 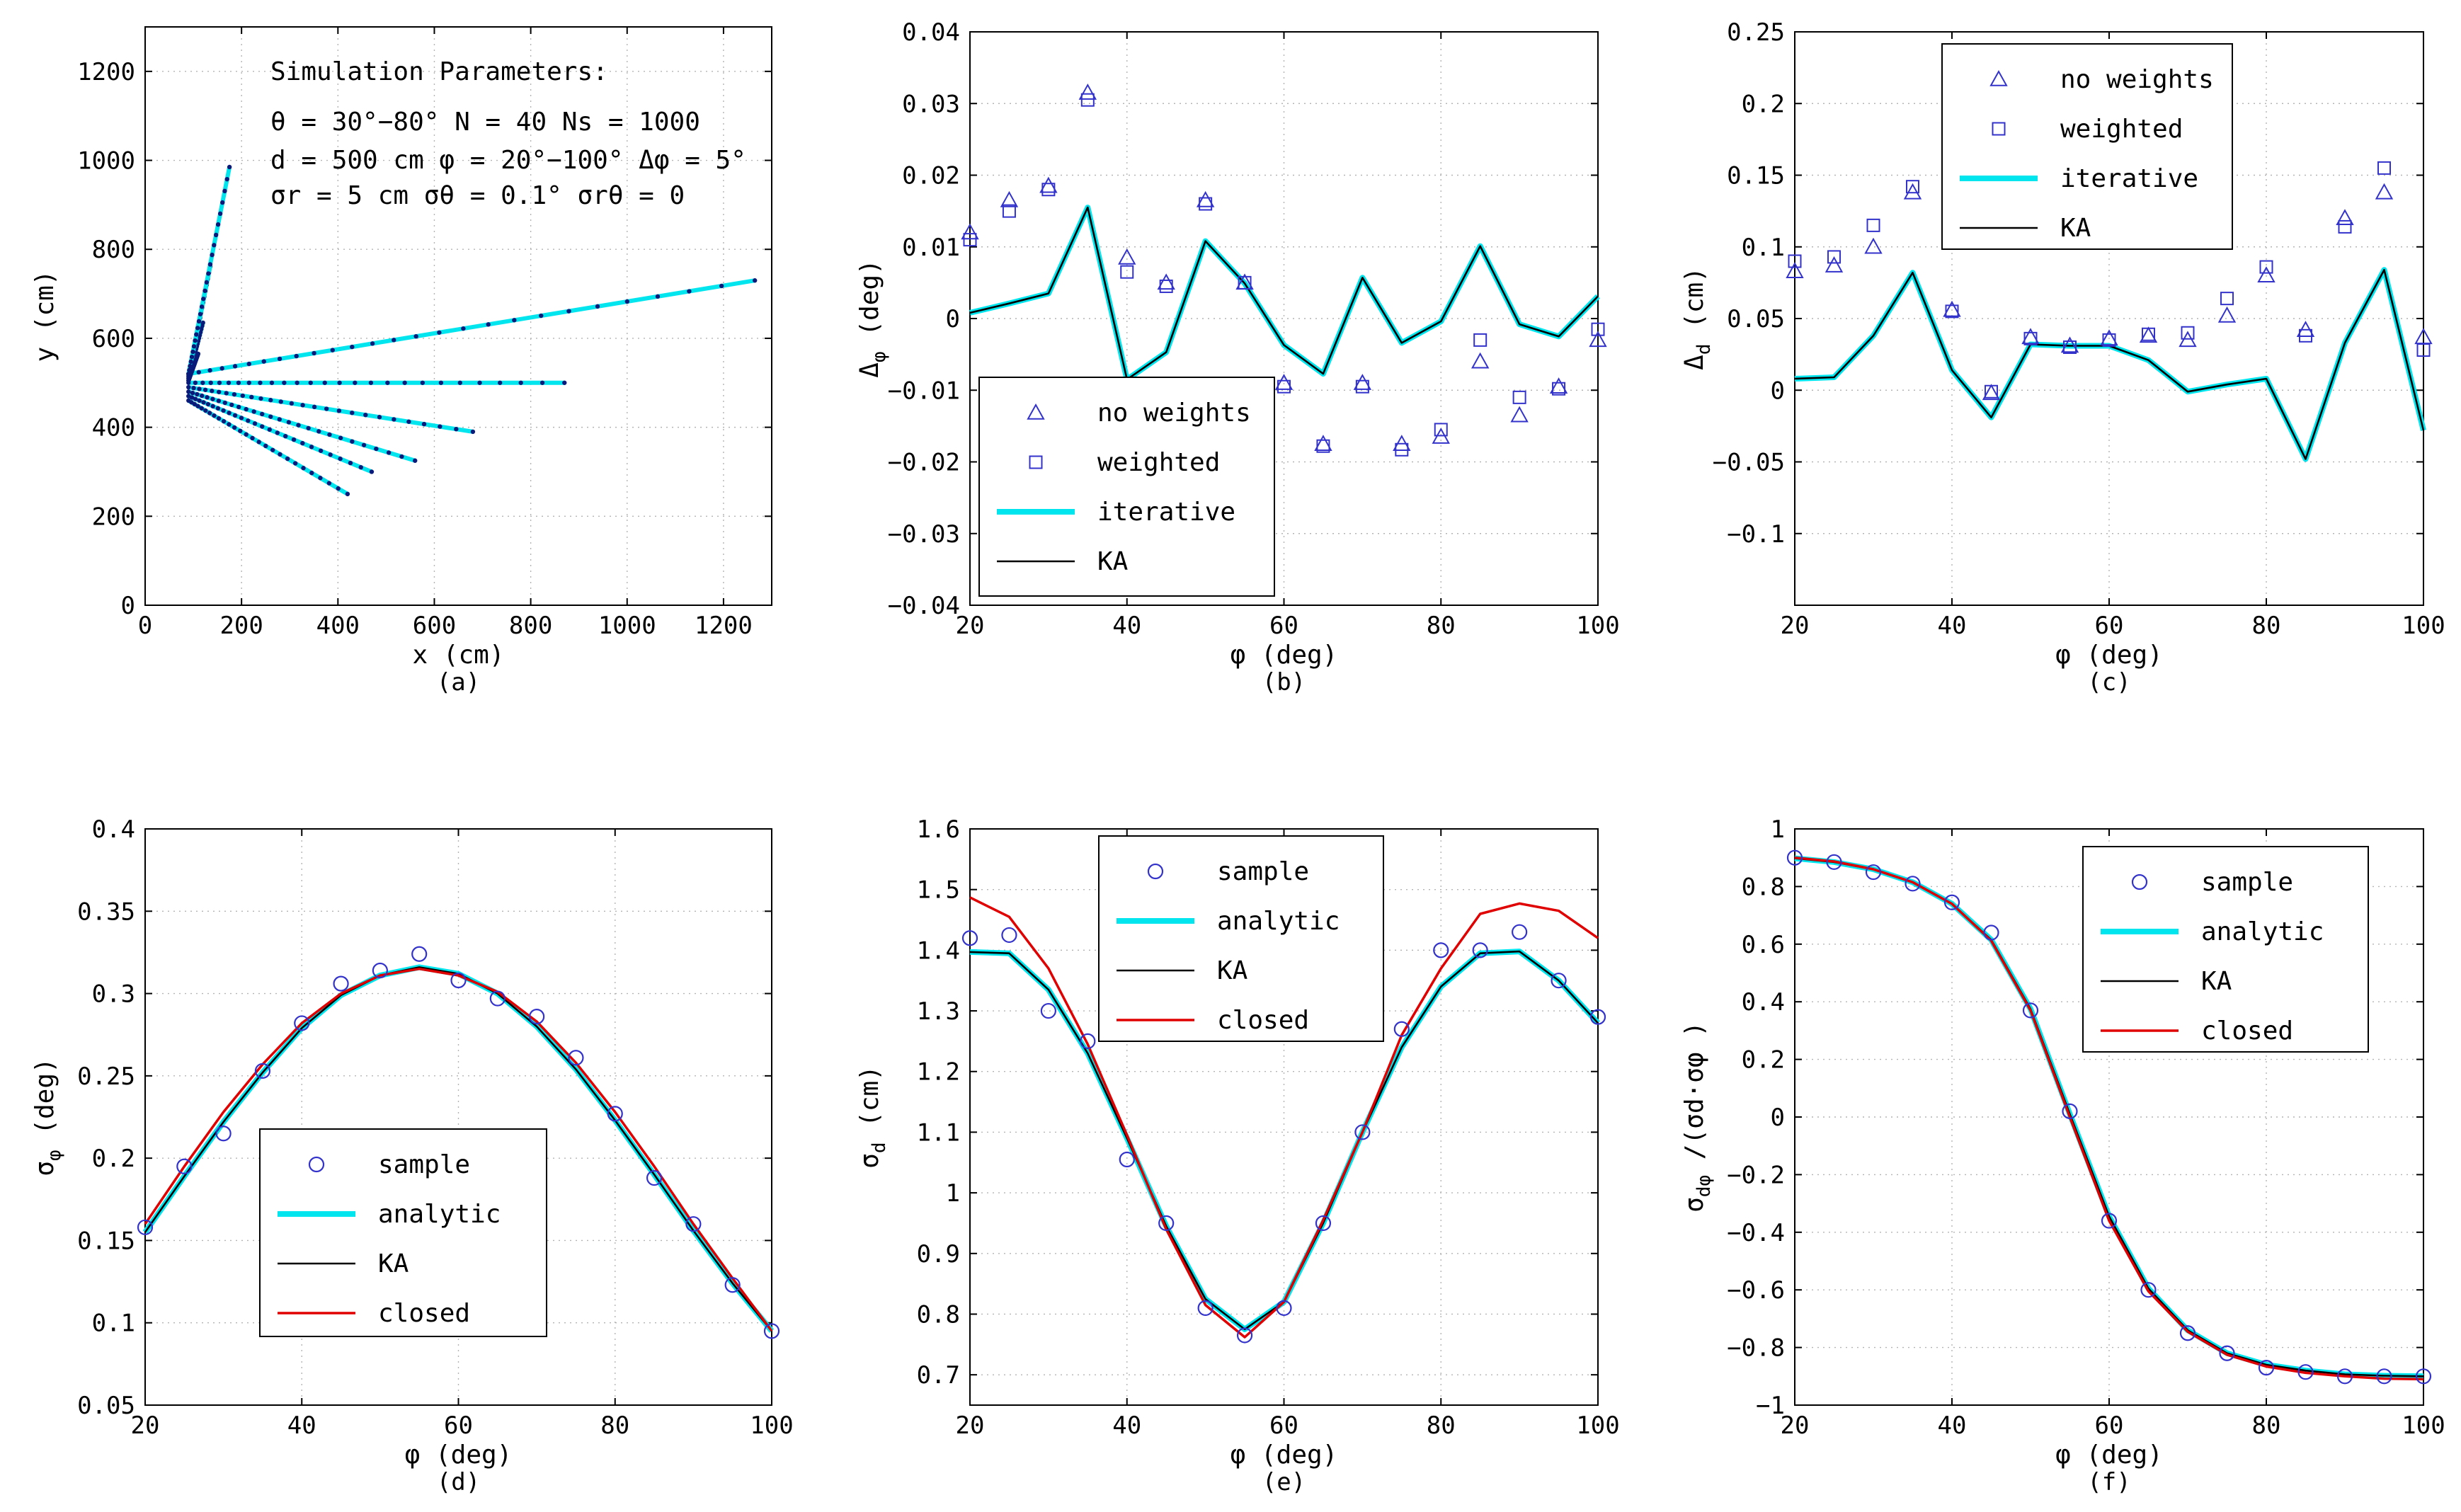 I want to click on series-ka, so click(x=1284, y=293).